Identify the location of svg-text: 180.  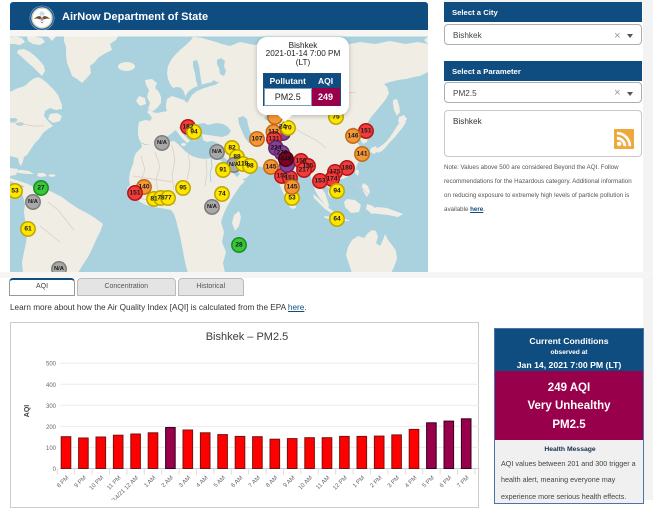
(346, 168).